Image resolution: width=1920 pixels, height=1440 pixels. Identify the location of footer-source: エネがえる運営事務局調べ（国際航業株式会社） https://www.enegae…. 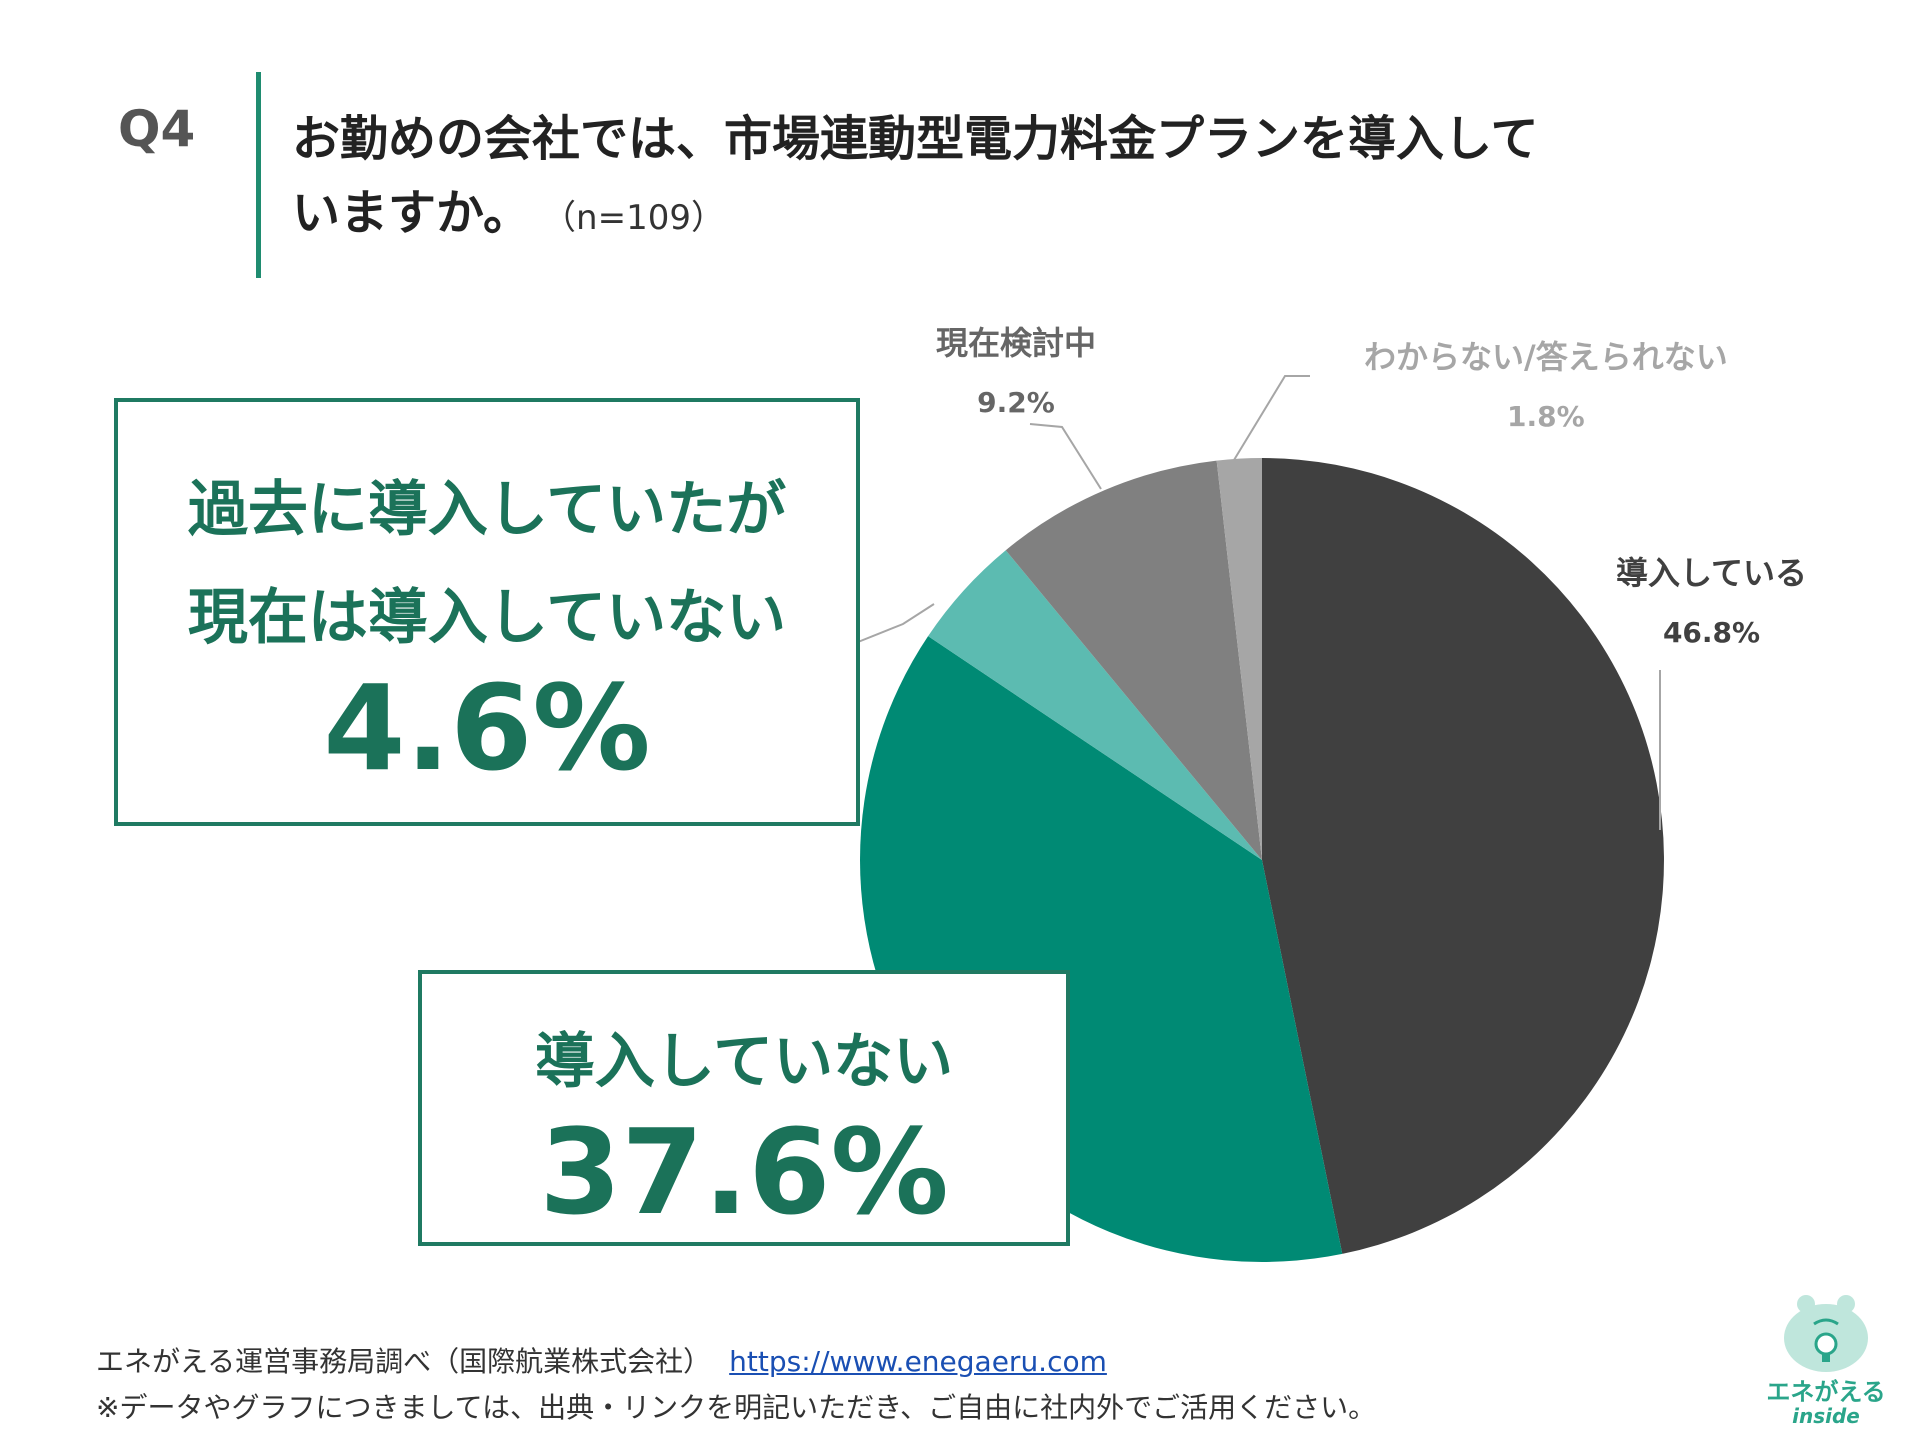
(601, 1360).